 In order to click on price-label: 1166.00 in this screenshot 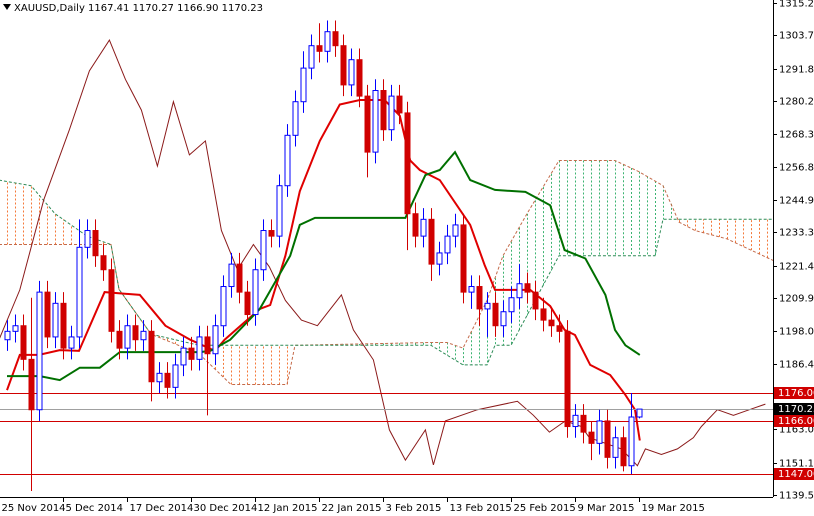, I will do `click(796, 421)`.